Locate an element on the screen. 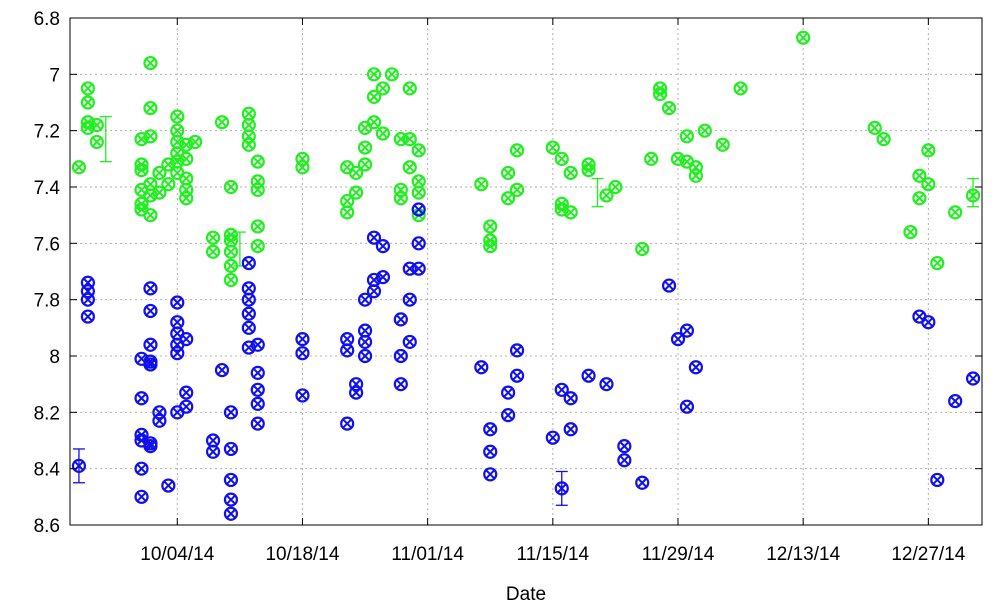 This screenshot has width=997, height=612. x-tick-label: 11/01/14 is located at coordinates (427, 554).